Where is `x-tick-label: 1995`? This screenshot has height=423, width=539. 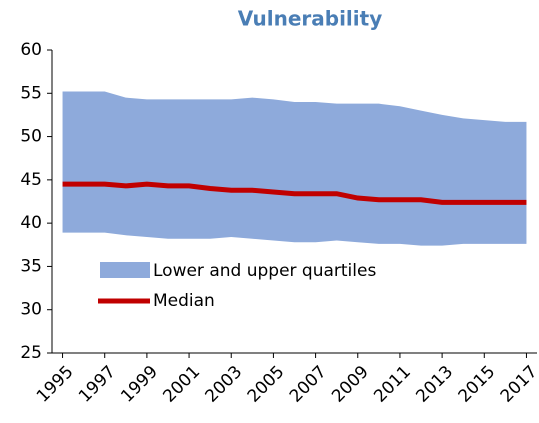
x-tick-label: 1995 is located at coordinates (55, 384).